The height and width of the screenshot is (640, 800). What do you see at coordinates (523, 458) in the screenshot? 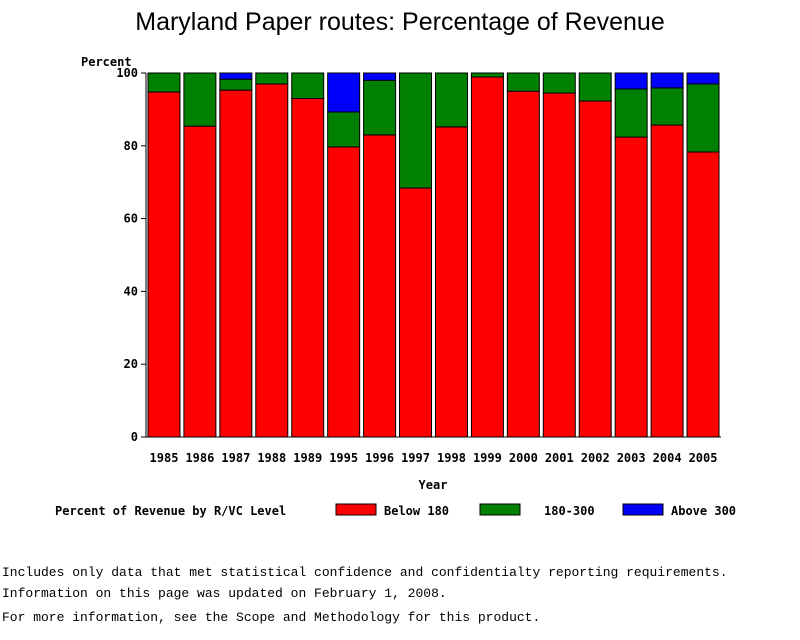
I see `x-tick-label: 2000` at bounding box center [523, 458].